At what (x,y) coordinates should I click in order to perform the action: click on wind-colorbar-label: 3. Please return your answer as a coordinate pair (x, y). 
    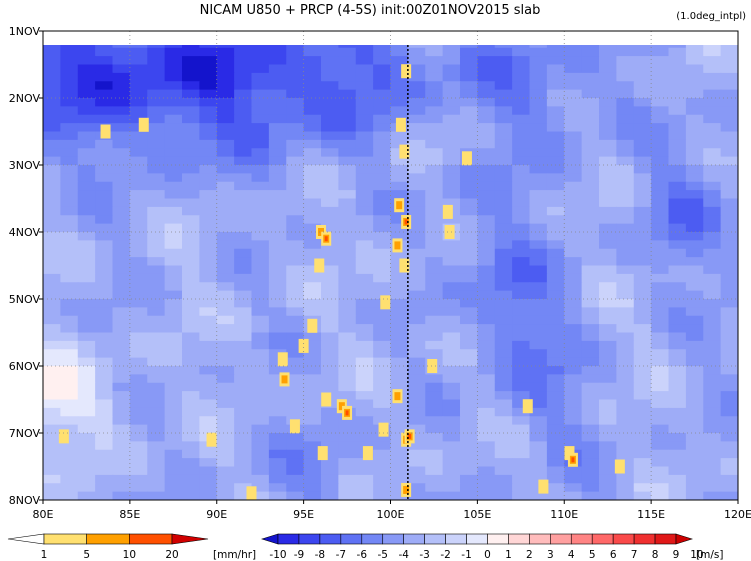
    Looking at the image, I should click on (550, 555).